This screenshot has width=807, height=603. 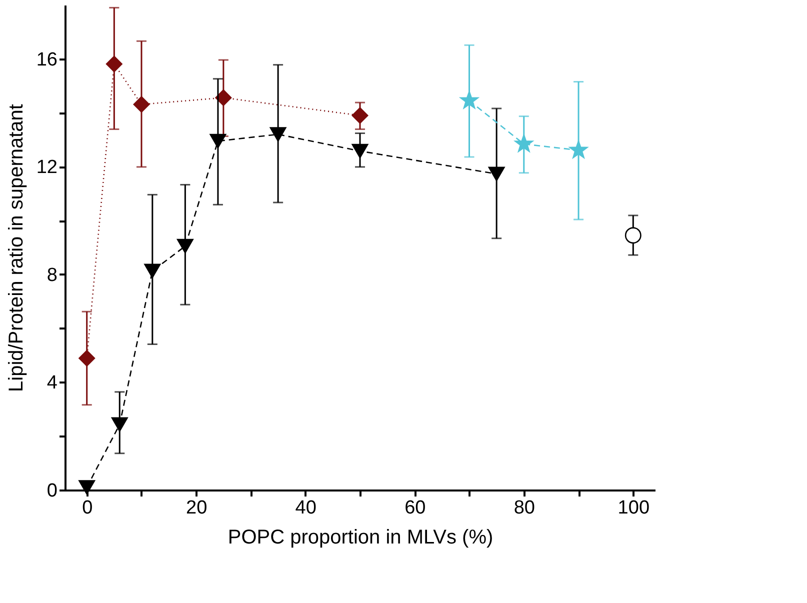 What do you see at coordinates (634, 508) in the screenshot?
I see `x-tick-label: 100` at bounding box center [634, 508].